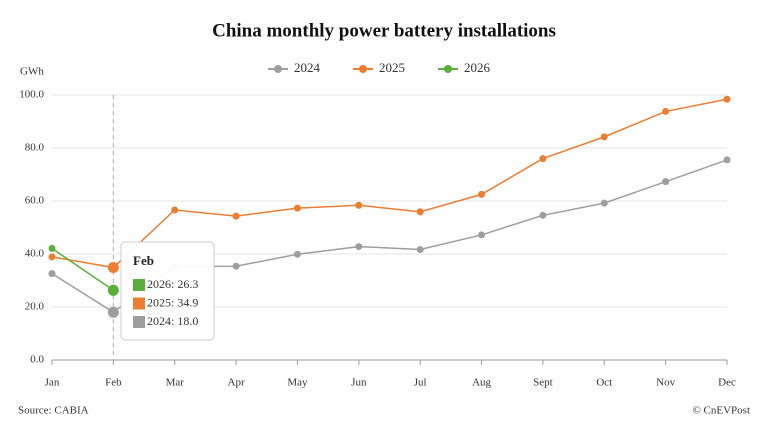 This screenshot has width=768, height=432. What do you see at coordinates (82, 269) in the screenshot?
I see `series-line` at bounding box center [82, 269].